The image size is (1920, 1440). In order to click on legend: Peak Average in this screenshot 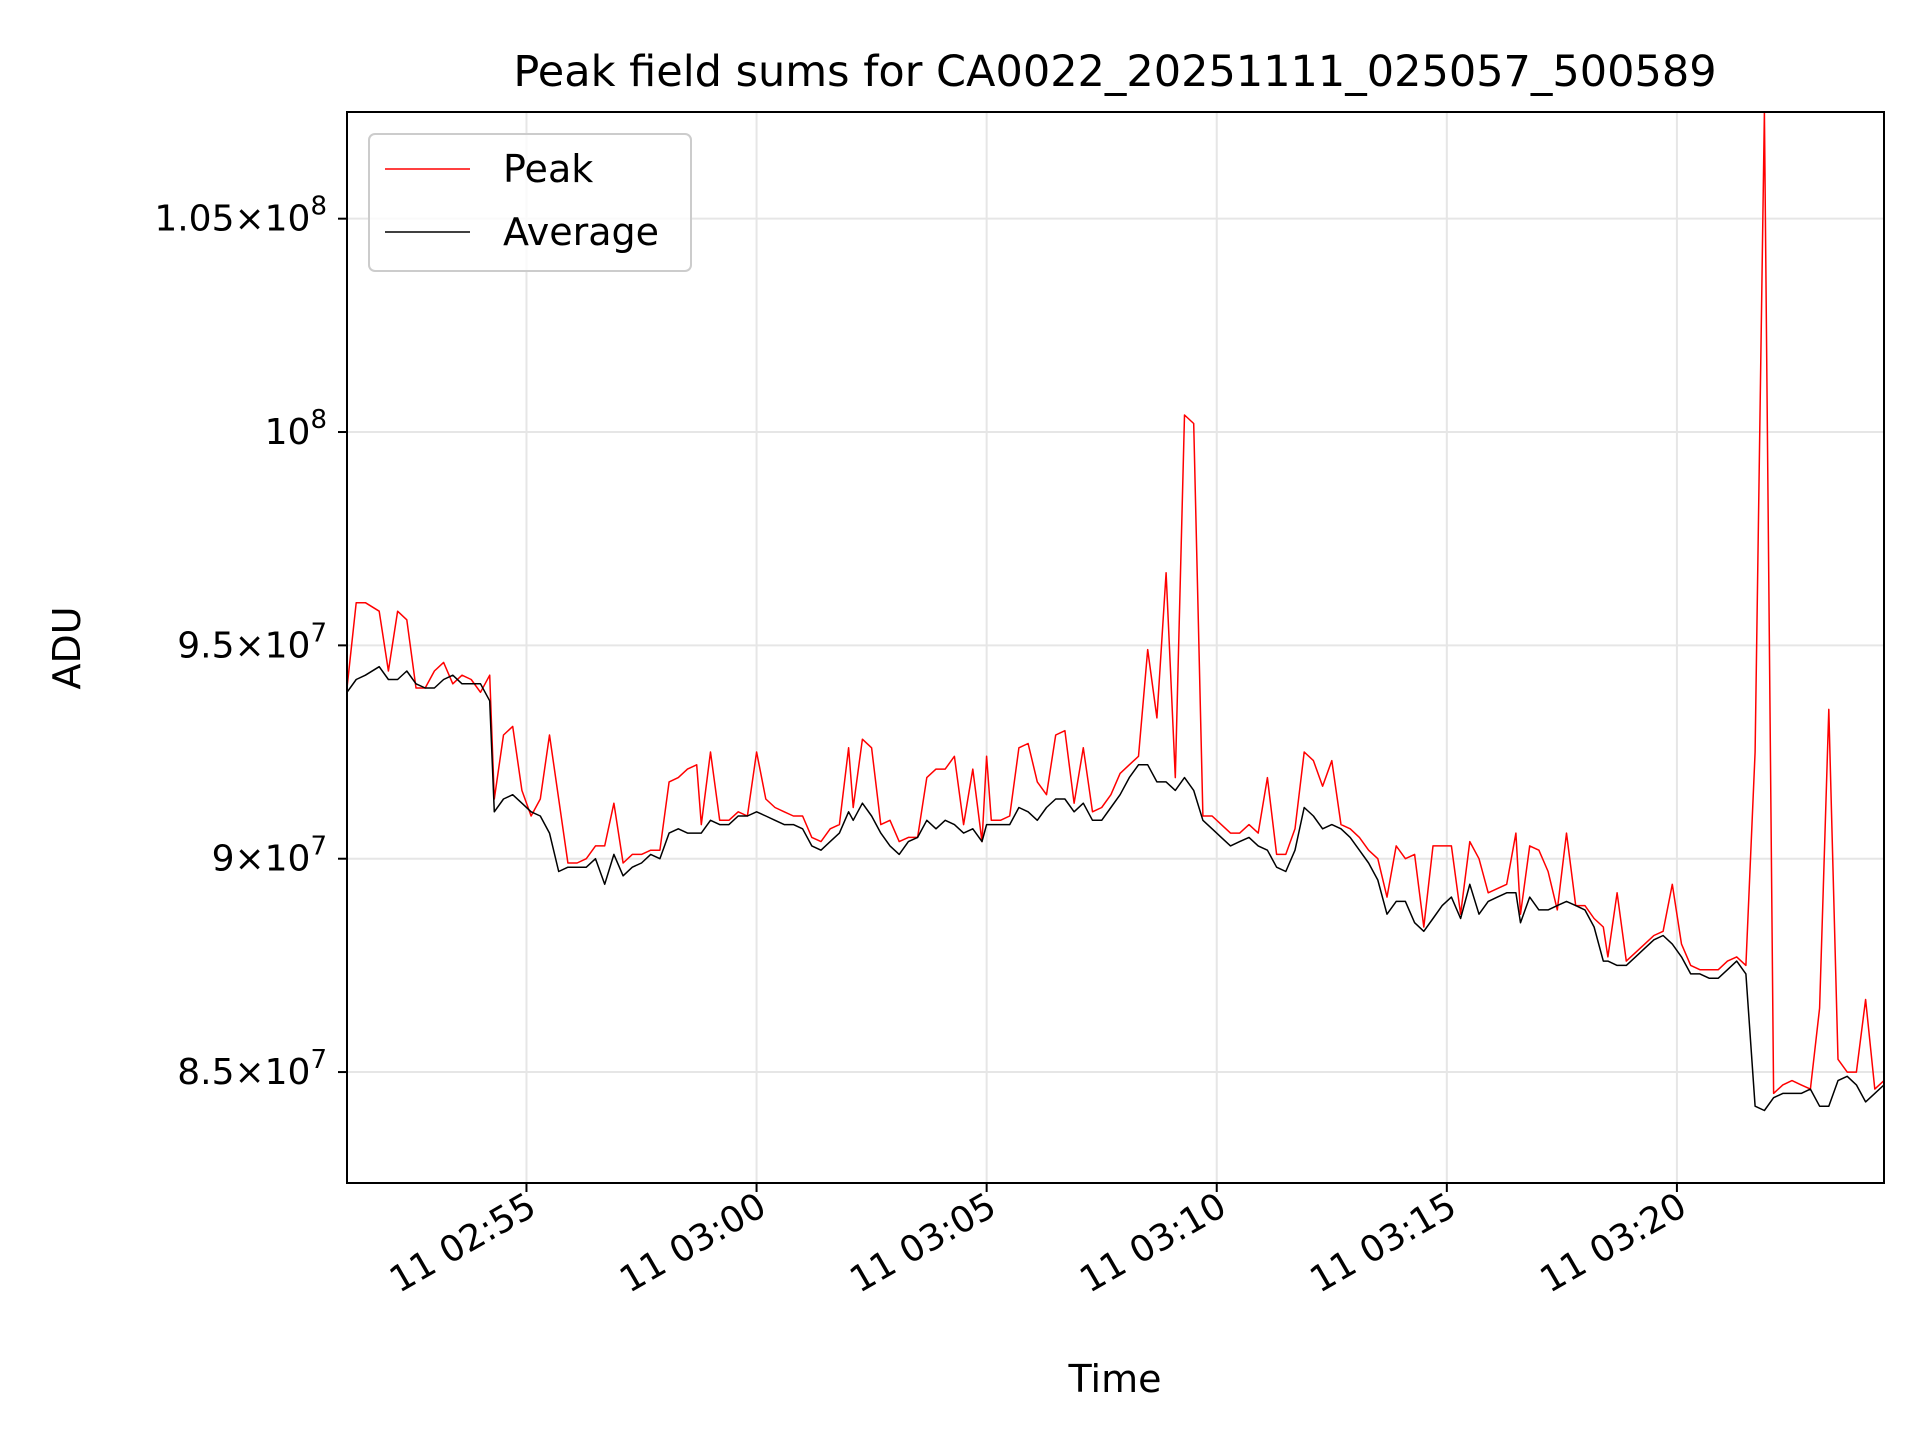, I will do `click(530, 202)`.